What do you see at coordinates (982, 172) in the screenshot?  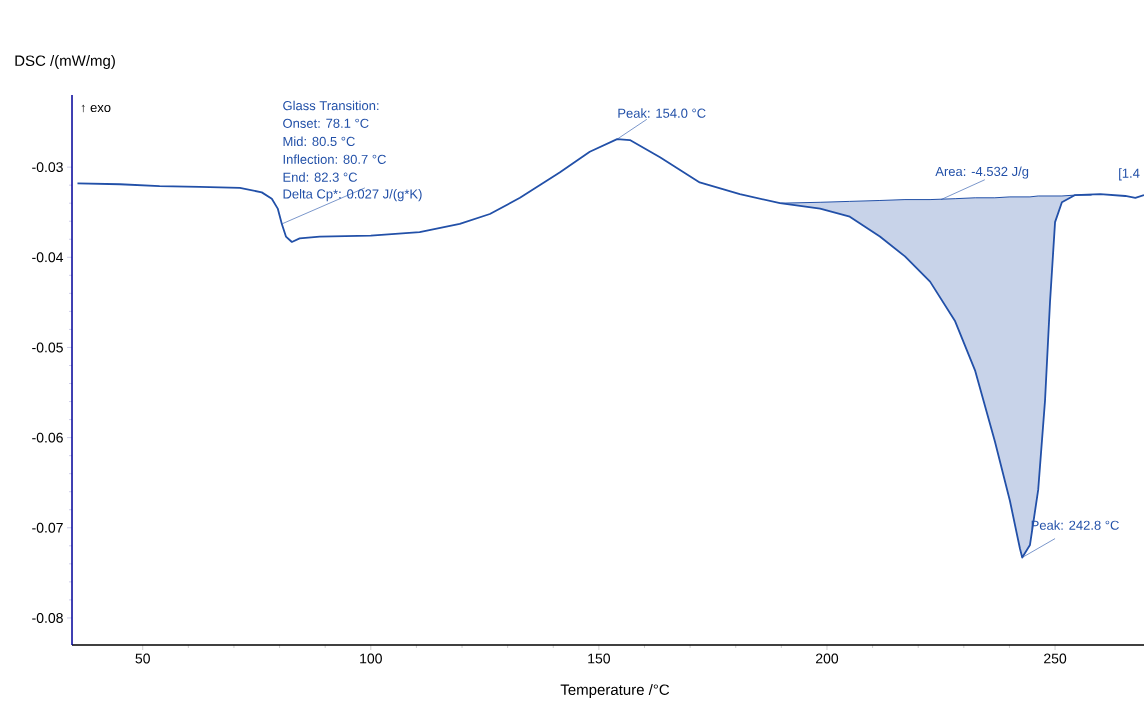 I see `annotation: Area: -4.532 J/g` at bounding box center [982, 172].